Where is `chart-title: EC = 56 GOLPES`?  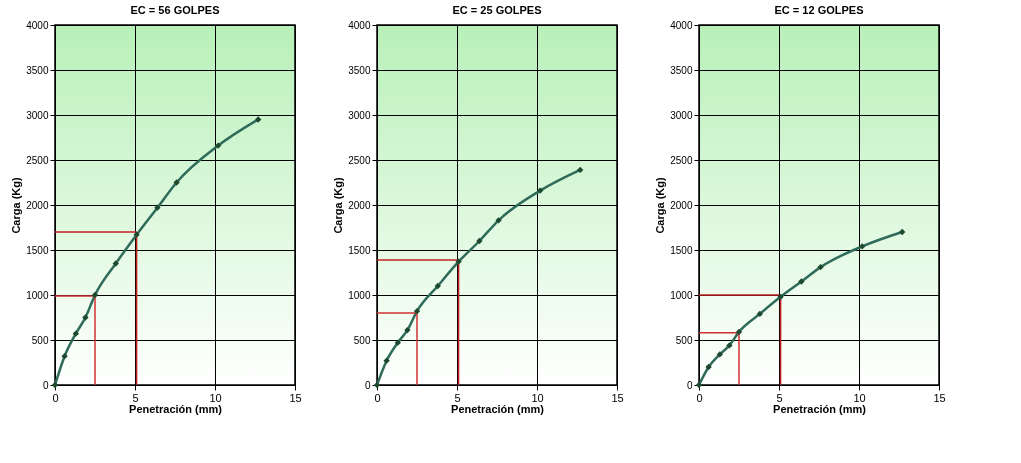
chart-title: EC = 56 GOLPES is located at coordinates (175, 10).